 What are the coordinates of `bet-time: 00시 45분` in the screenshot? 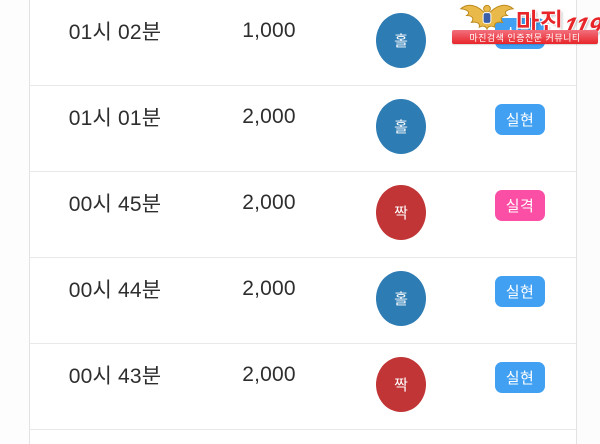 It's located at (115, 204).